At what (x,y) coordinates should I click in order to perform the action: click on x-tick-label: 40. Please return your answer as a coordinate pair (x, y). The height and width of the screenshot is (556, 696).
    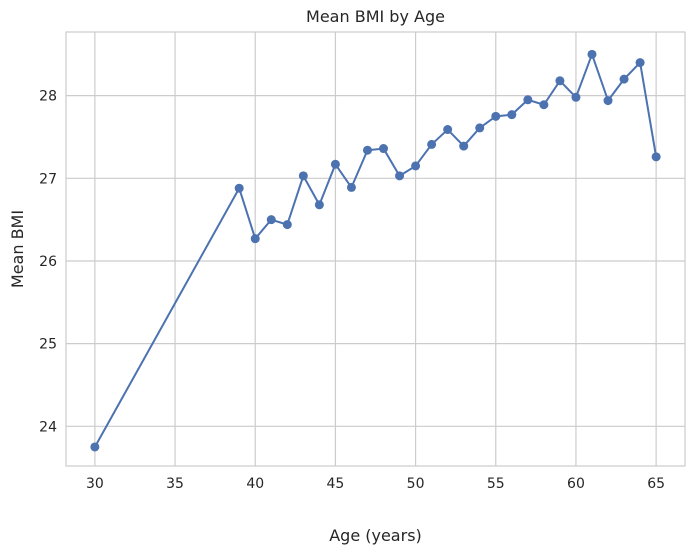
    Looking at the image, I should click on (255, 484).